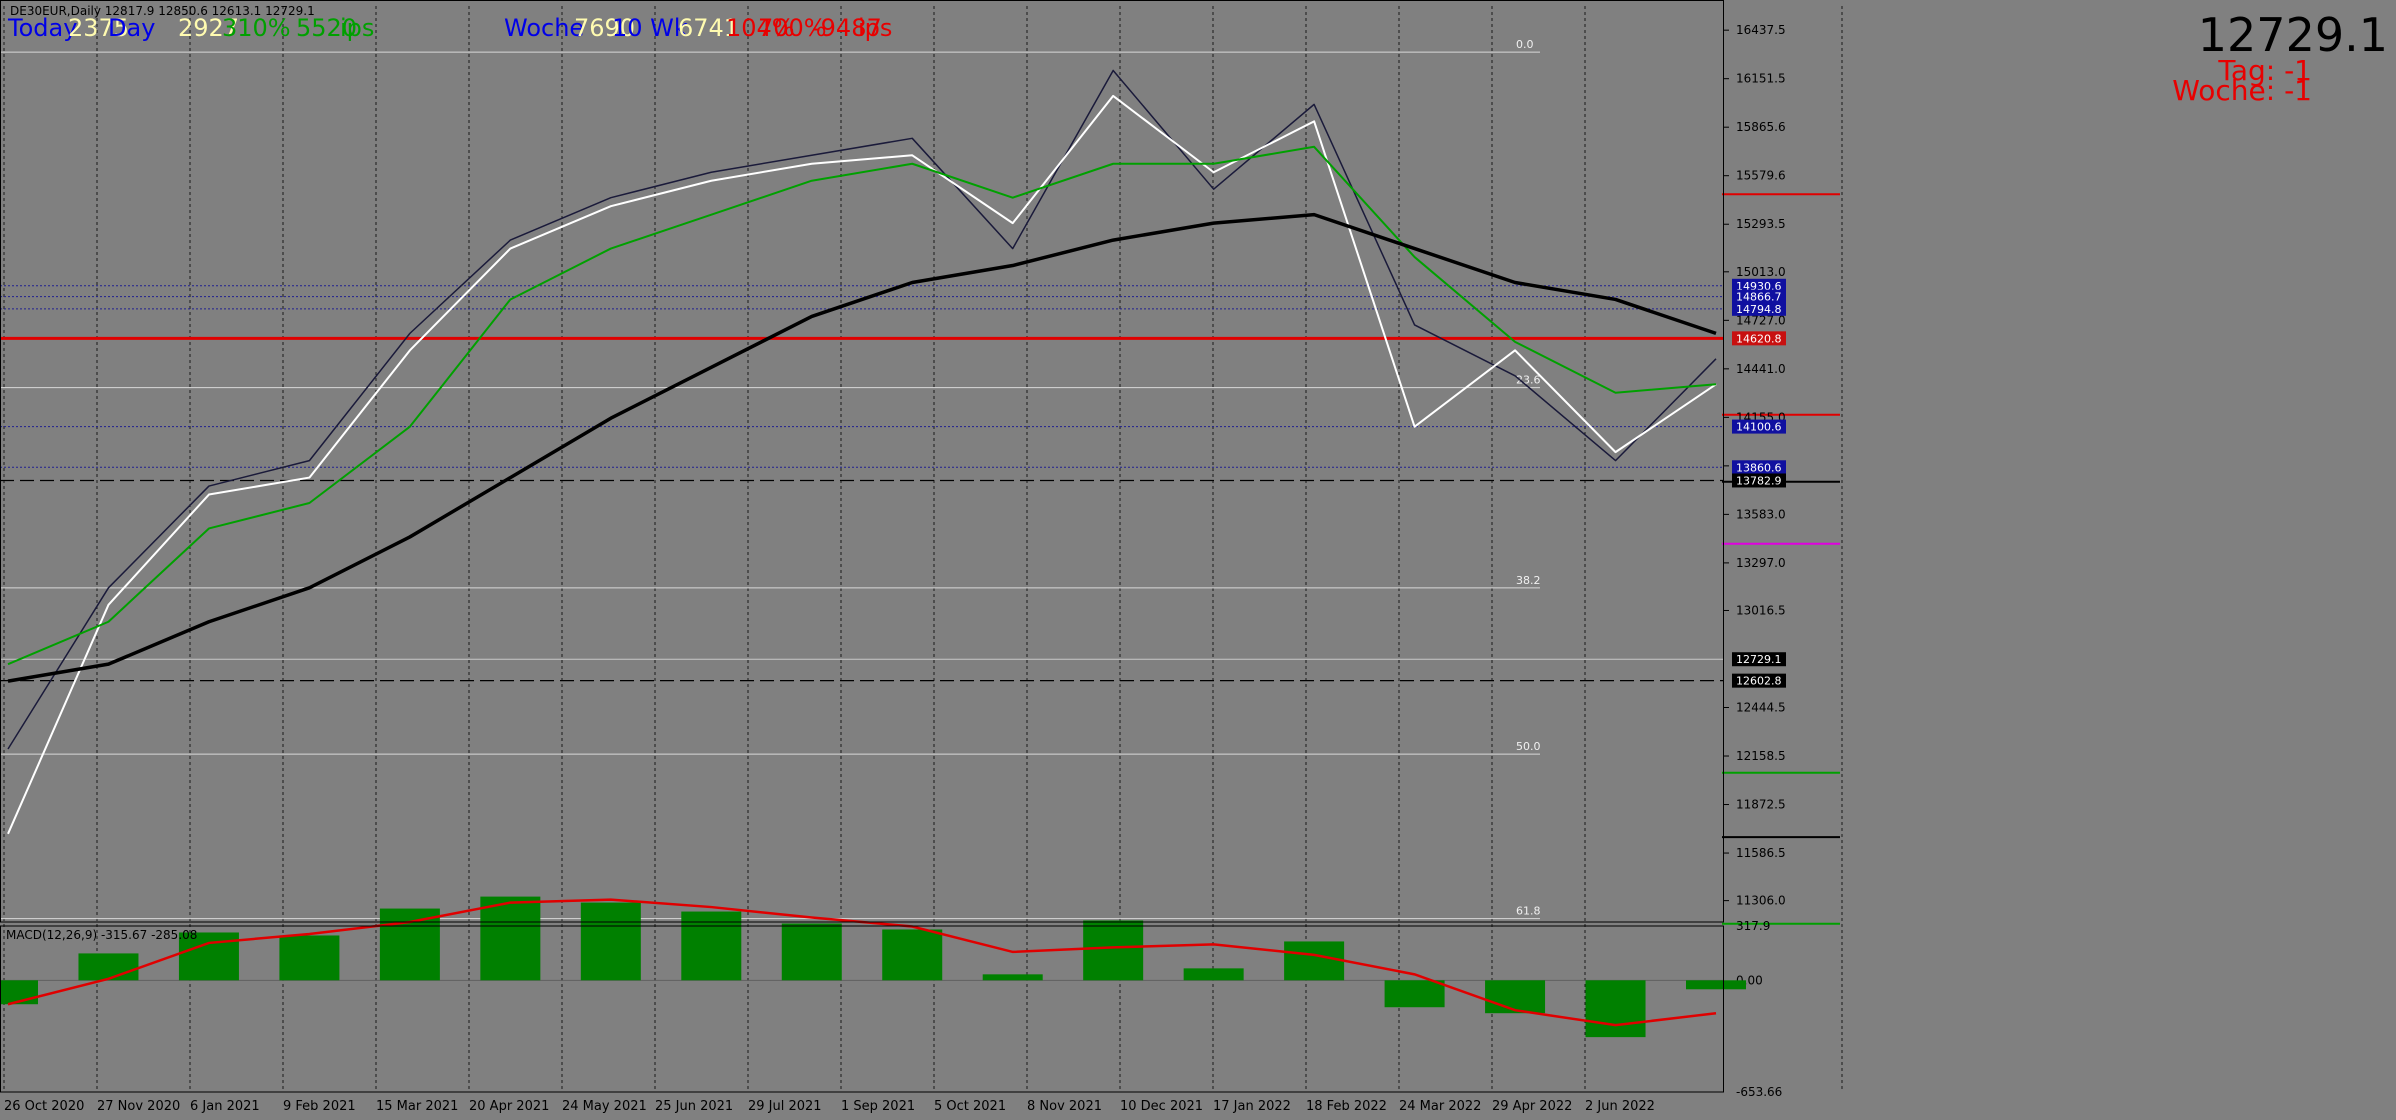  Describe the element at coordinates (1761, 224) in the screenshot. I see `y-tick-label: 15293.5` at that location.